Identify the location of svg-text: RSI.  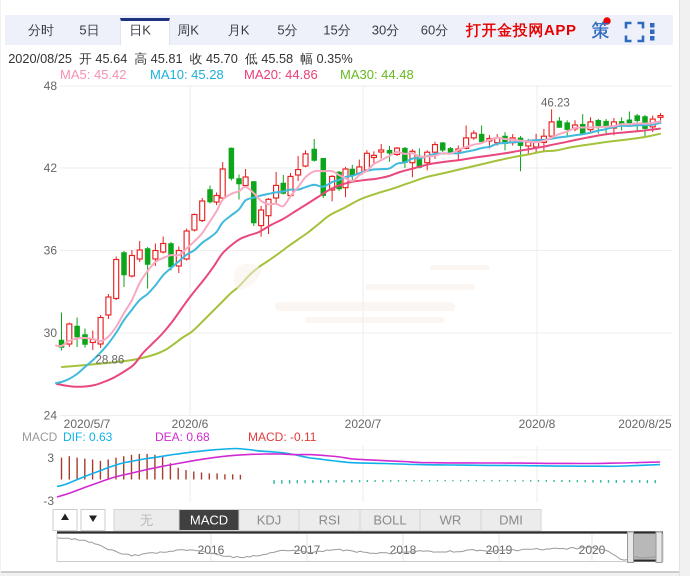
(330, 520).